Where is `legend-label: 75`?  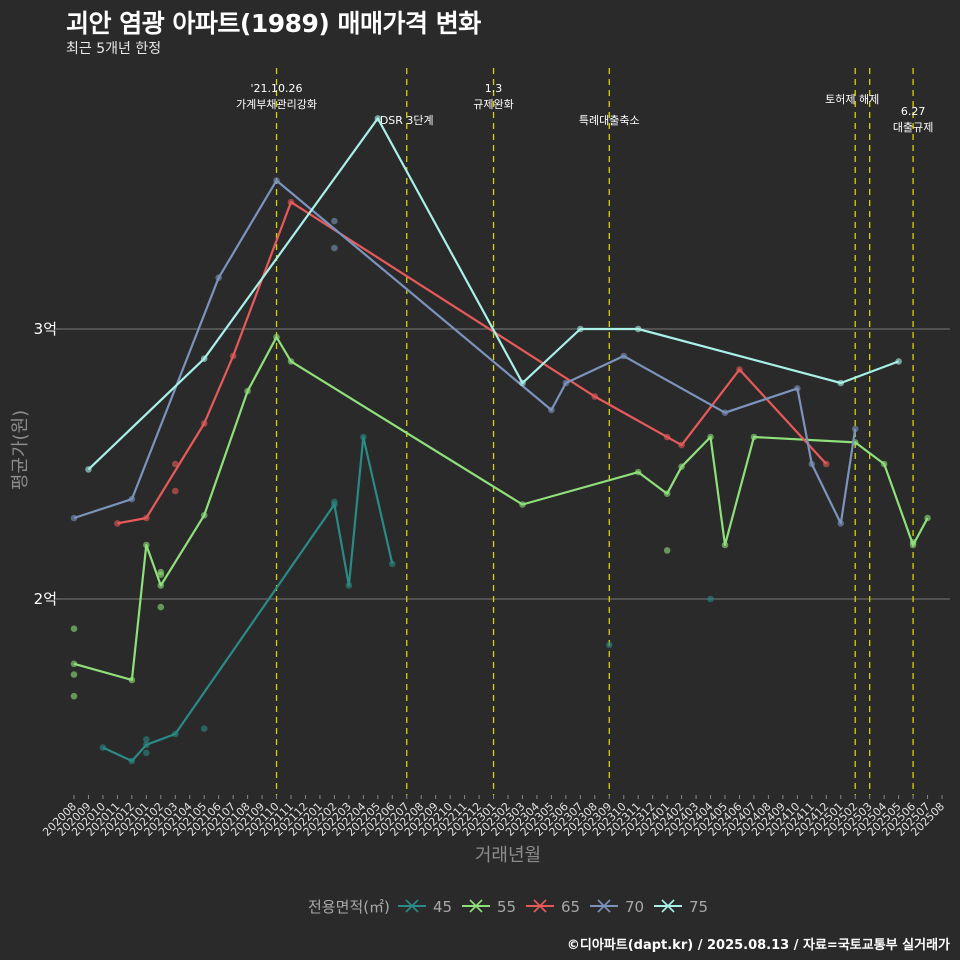
legend-label: 75 is located at coordinates (698, 907).